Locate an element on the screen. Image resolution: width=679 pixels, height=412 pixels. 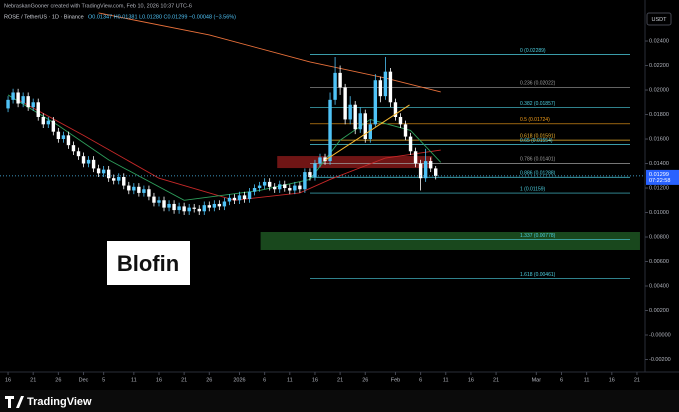
fib-label: 0.886 (0.01288) is located at coordinates (538, 174).